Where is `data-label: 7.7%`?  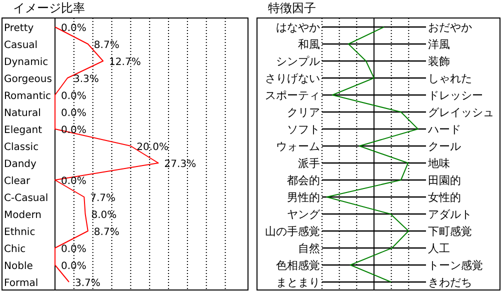
data-label: 7.7% is located at coordinates (103, 198).